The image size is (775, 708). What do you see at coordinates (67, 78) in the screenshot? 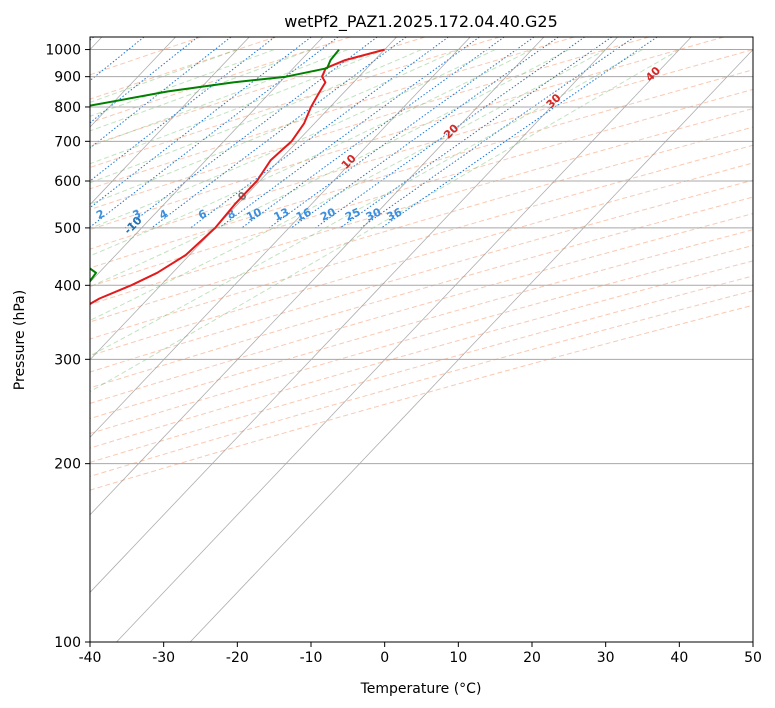
I see `y-tick-label: 900` at bounding box center [67, 78].